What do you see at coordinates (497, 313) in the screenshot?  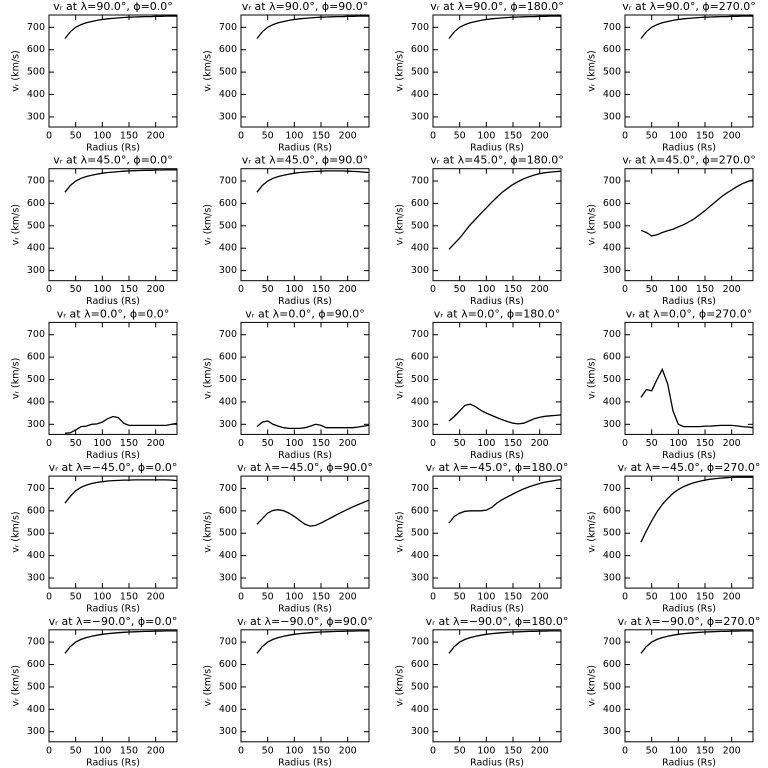 I see `panel-title: vᵣ at λ=0.0°, ϕ=180.0°` at bounding box center [497, 313].